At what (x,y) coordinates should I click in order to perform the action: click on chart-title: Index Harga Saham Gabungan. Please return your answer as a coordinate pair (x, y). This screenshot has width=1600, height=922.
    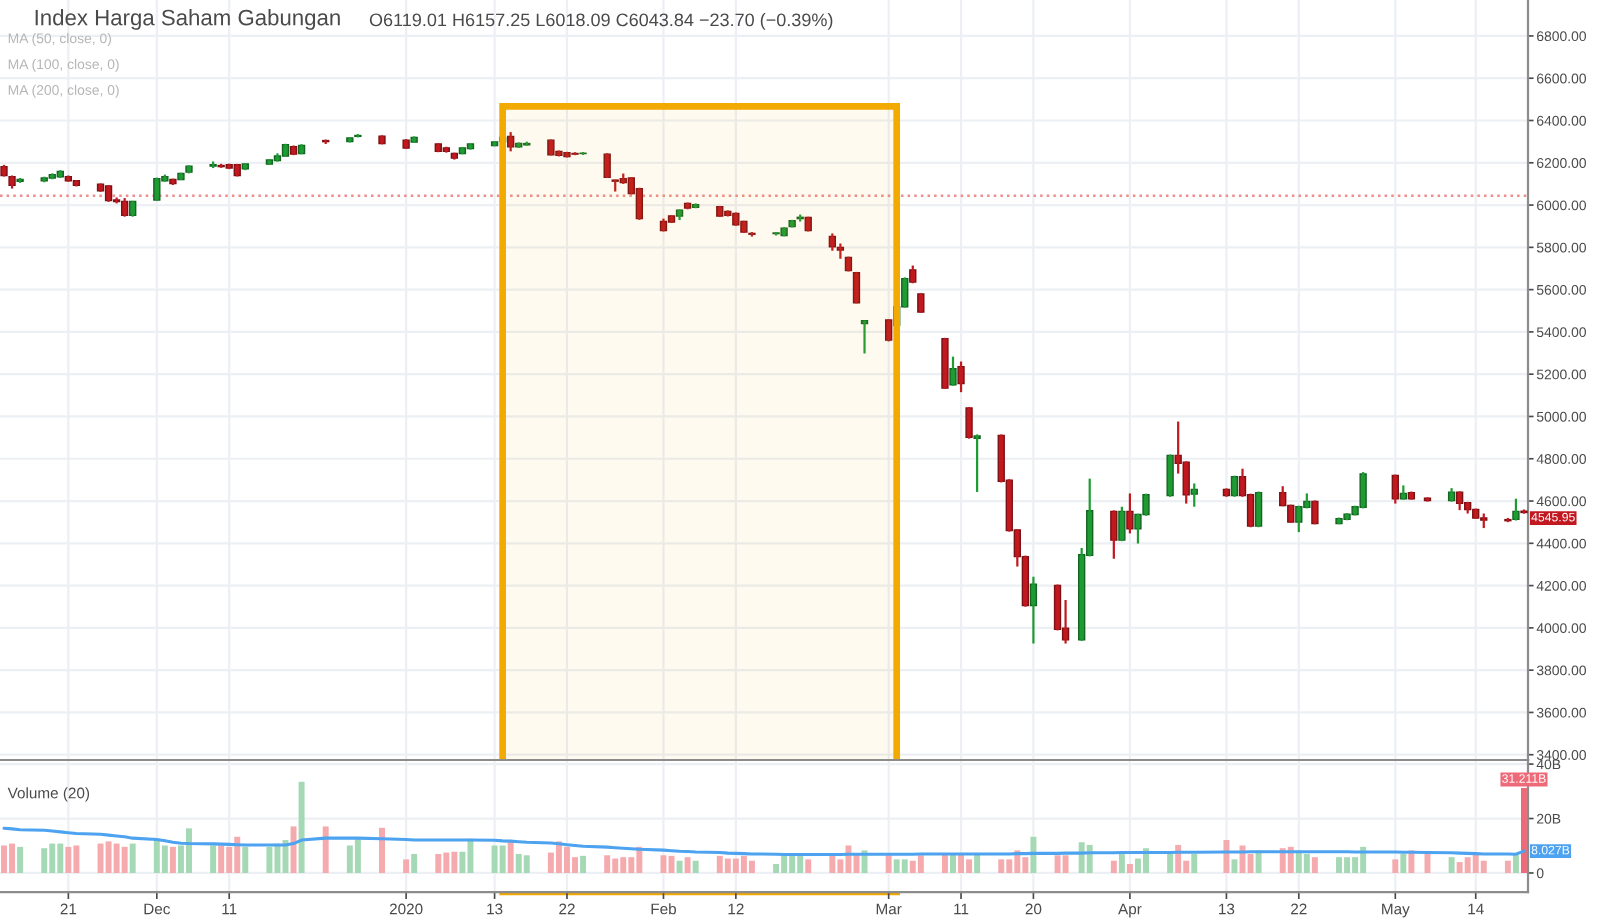
    Looking at the image, I should click on (187, 19).